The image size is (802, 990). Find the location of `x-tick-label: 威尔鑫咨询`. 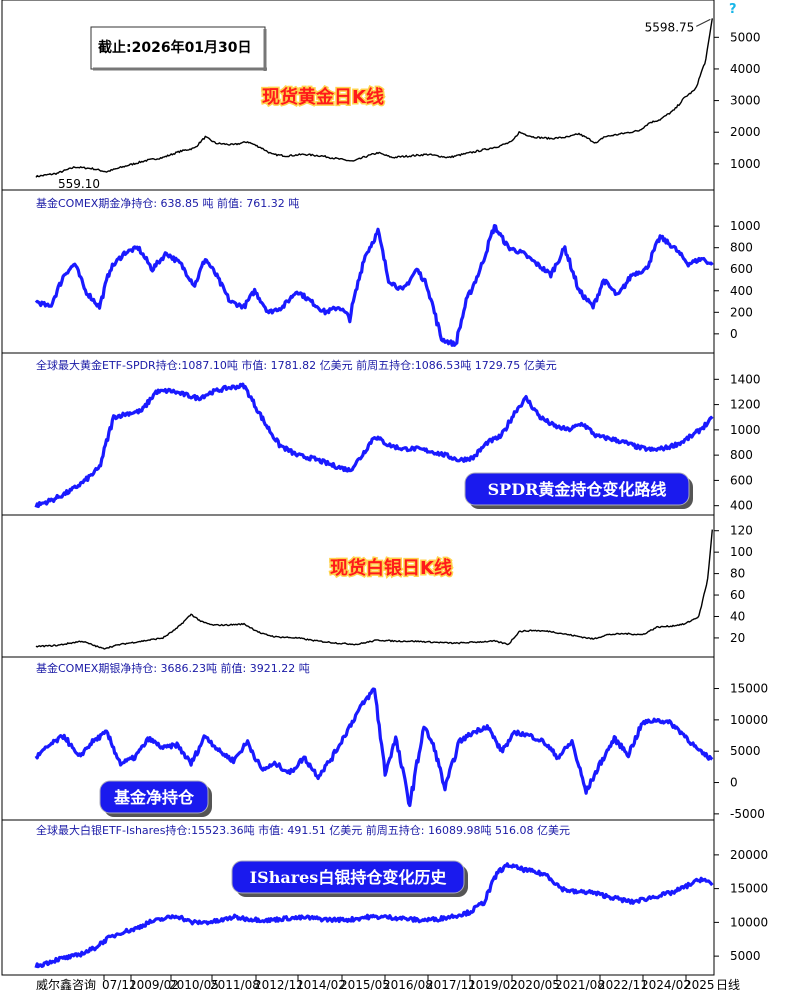

x-tick-label: 威尔鑫咨询 is located at coordinates (66, 983).